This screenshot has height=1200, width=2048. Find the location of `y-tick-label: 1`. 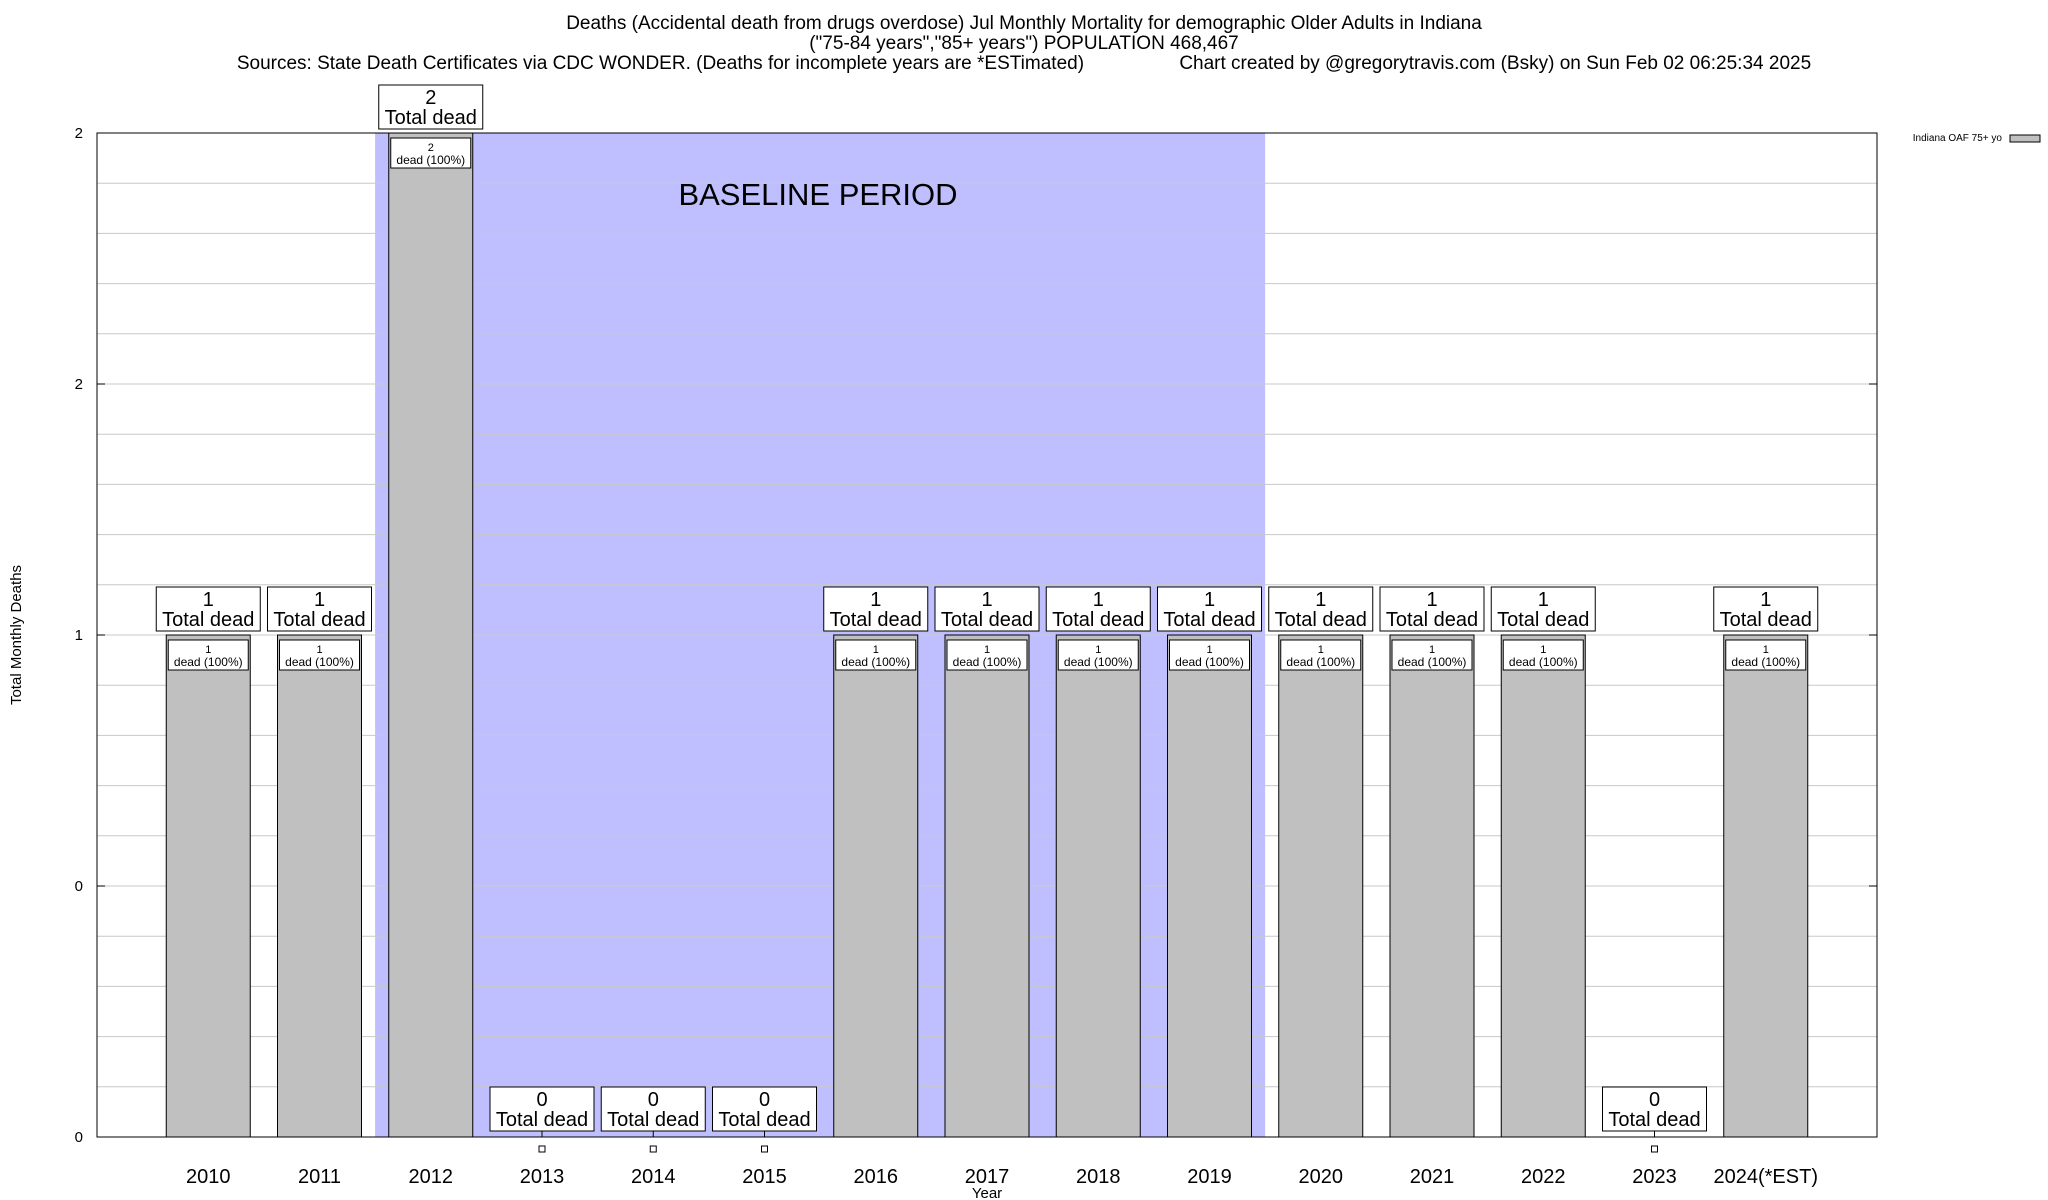

y-tick-label: 1 is located at coordinates (79, 635).